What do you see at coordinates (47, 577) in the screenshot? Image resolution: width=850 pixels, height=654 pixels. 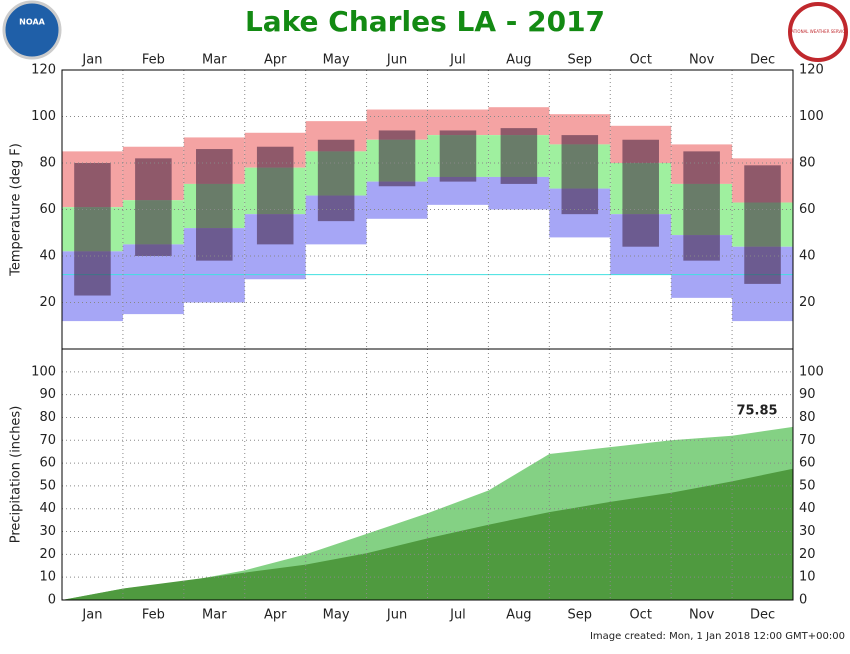 I see `y-tick-label: 10` at bounding box center [47, 577].